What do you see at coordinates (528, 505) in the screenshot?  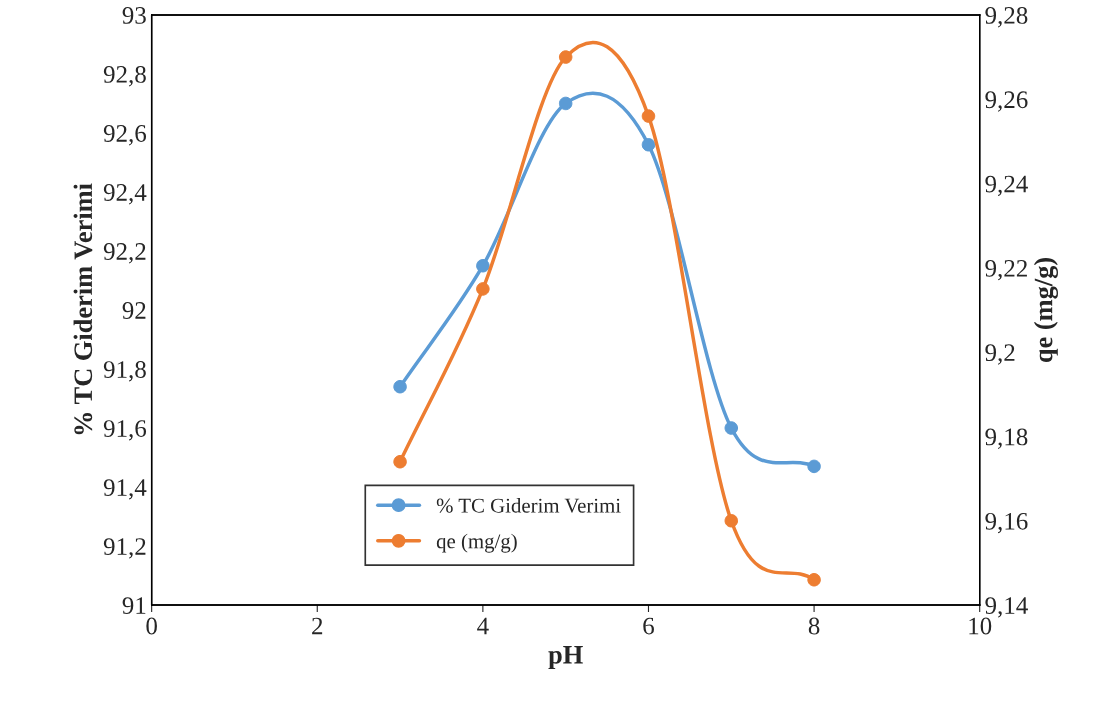 I see `legend-label: % TC Giderim Verimi` at bounding box center [528, 505].